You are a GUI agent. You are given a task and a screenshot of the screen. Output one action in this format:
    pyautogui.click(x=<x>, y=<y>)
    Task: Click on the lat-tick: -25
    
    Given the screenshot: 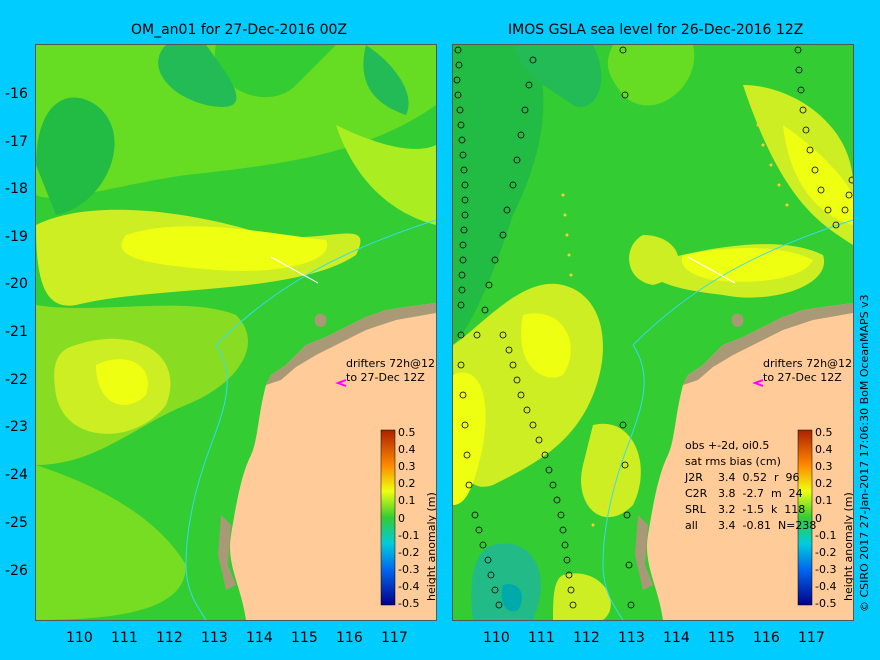 What is the action you would take?
    pyautogui.click(x=16, y=523)
    